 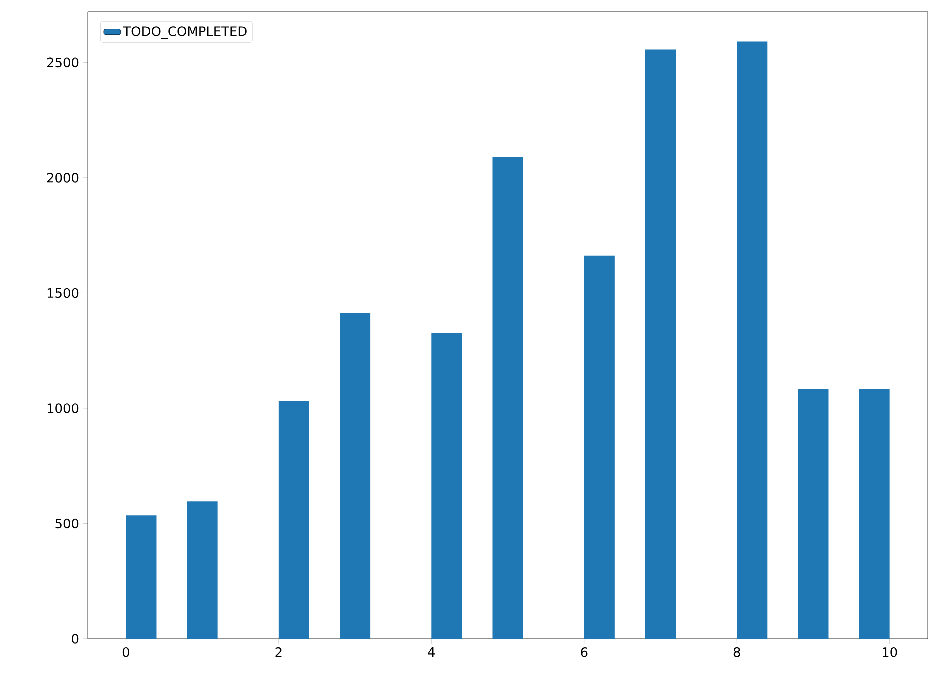 I want to click on y-tick-label: 1500, so click(x=63, y=293).